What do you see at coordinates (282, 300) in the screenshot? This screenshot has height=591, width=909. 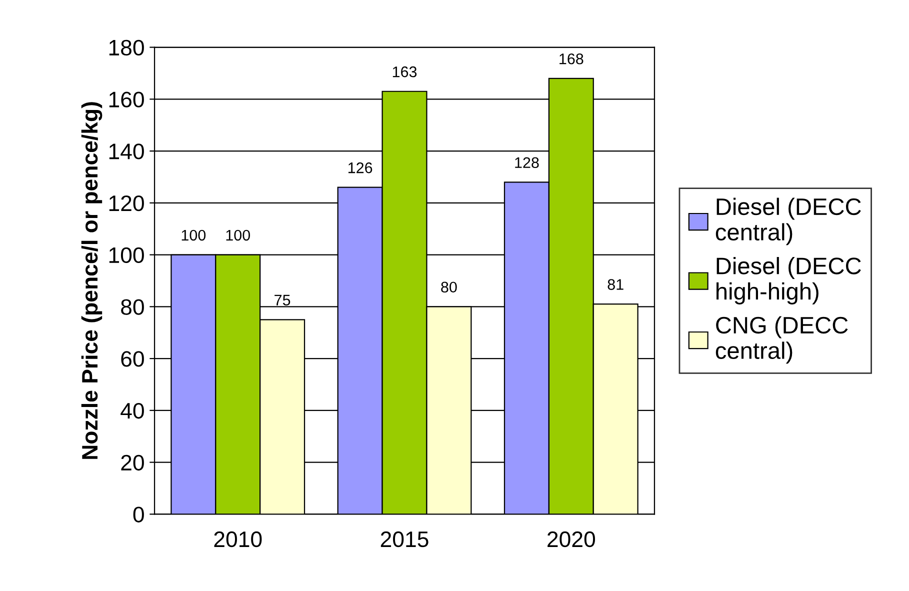 I see `data-label: 75` at bounding box center [282, 300].